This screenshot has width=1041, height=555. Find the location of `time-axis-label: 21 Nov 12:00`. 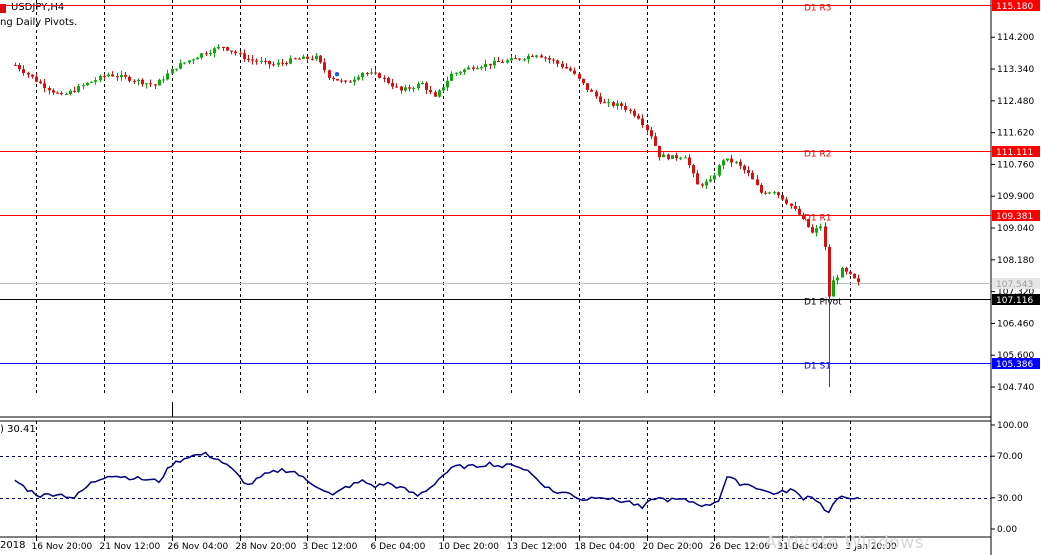

time-axis-label: 21 Nov 12:00 is located at coordinates (130, 547).